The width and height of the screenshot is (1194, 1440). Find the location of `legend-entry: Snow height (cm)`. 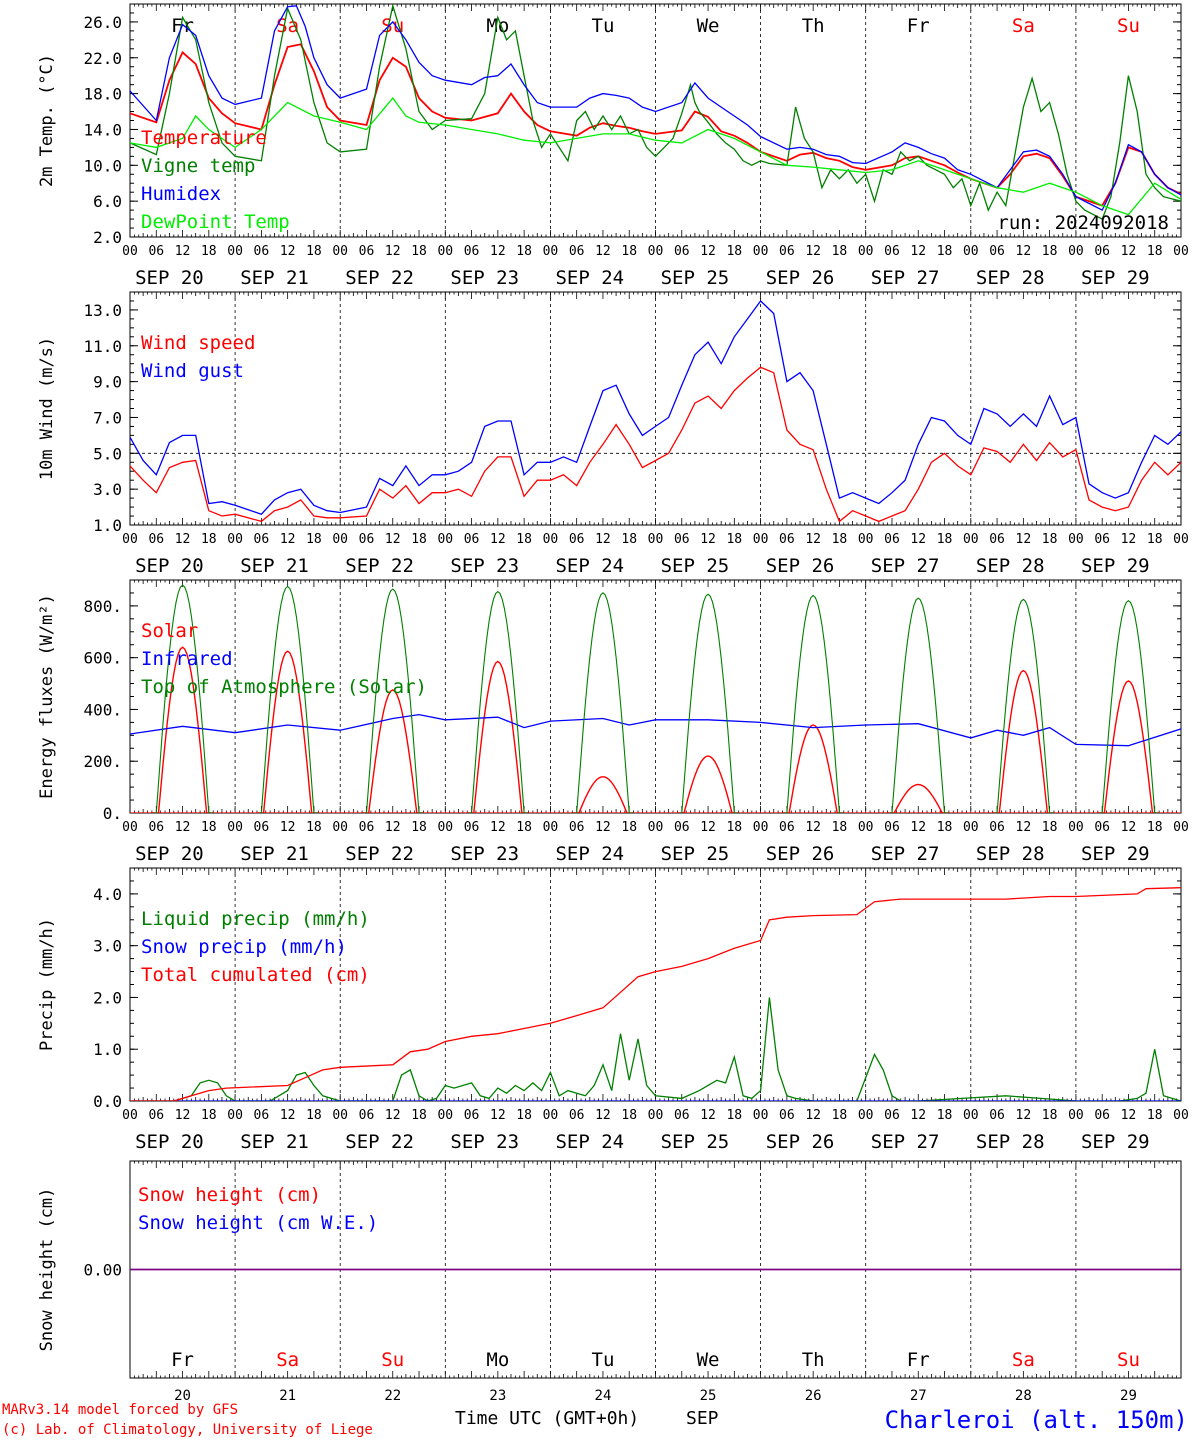

legend-entry: Snow height (cm) is located at coordinates (229, 1195).